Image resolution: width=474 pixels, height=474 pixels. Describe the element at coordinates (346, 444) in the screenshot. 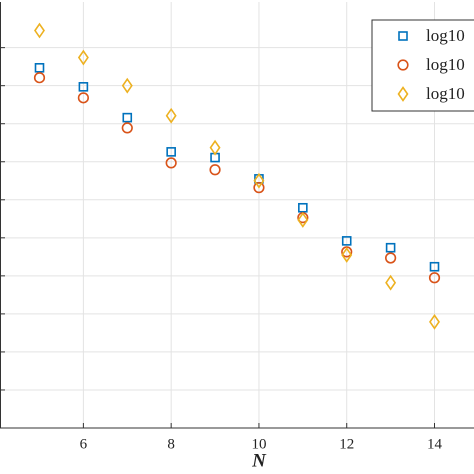

I see `x-tick-label: 12` at that location.